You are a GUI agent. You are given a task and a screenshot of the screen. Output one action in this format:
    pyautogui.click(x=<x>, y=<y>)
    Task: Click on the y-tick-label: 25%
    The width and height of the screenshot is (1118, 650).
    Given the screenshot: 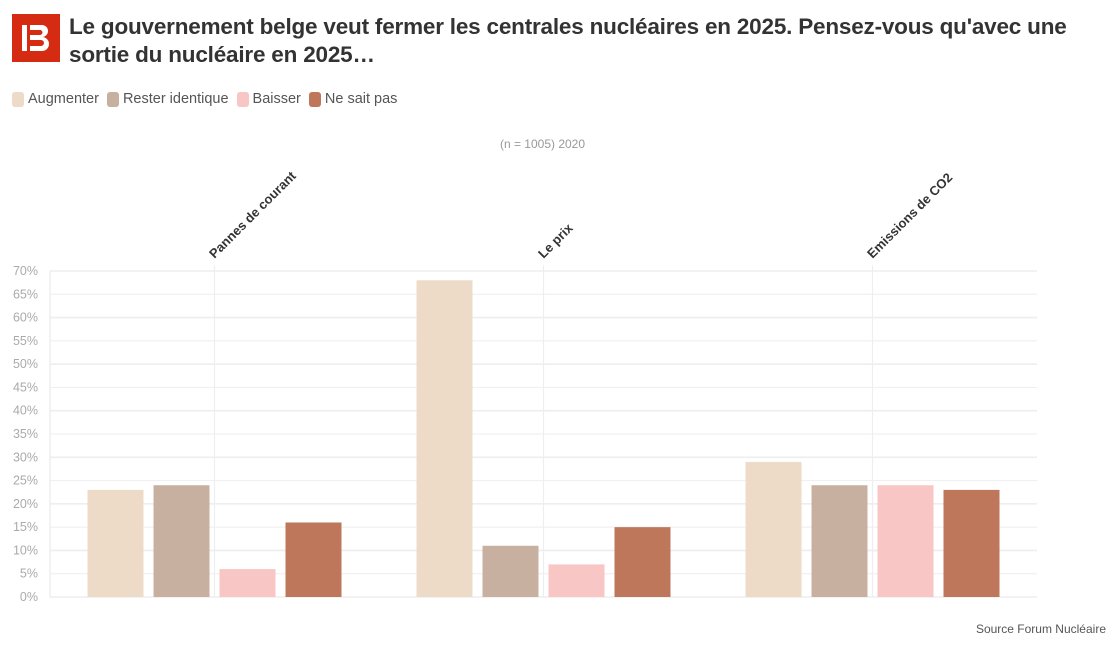 What is the action you would take?
    pyautogui.click(x=25, y=481)
    